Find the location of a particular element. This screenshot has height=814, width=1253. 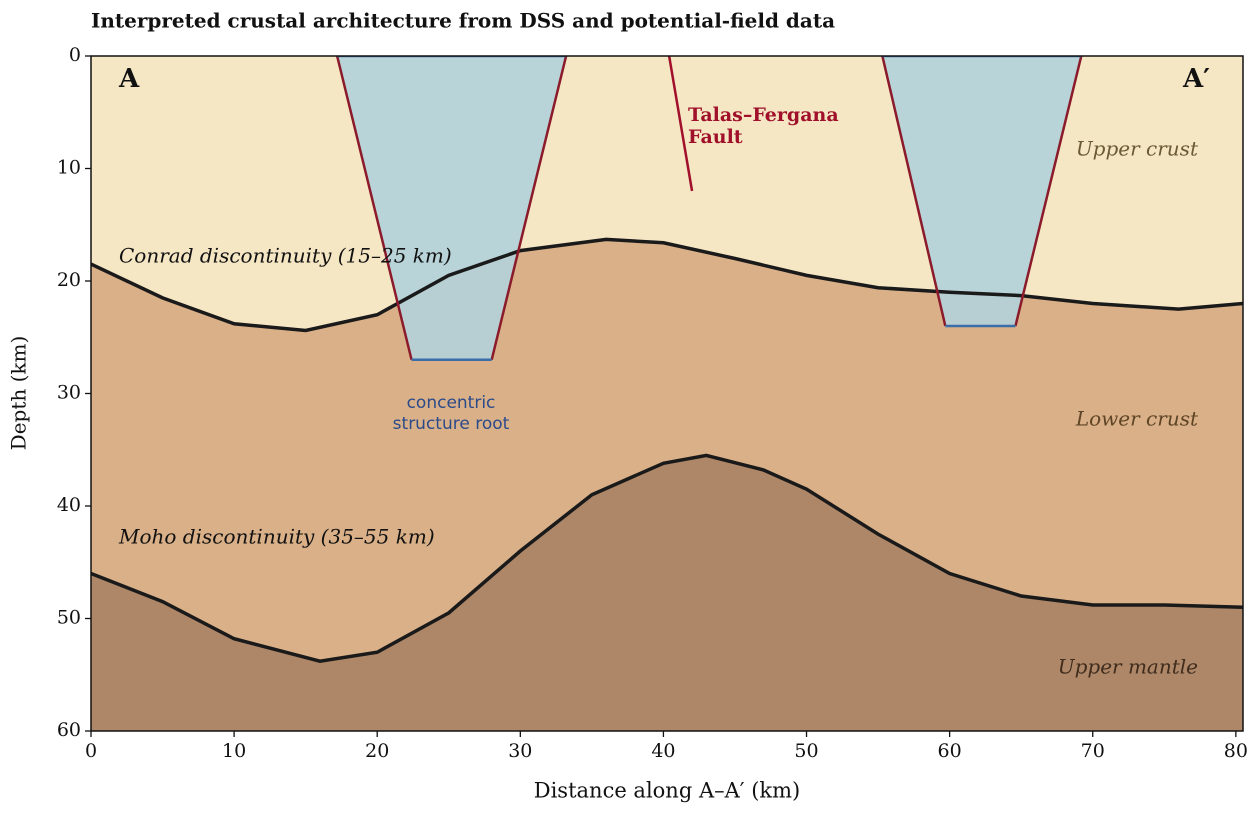

annotation: A is located at coordinates (129, 79).